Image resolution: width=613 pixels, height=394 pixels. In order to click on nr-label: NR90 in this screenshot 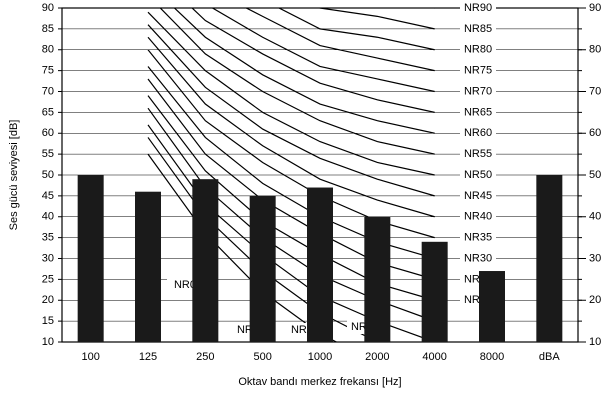, I will do `click(478, 8)`.